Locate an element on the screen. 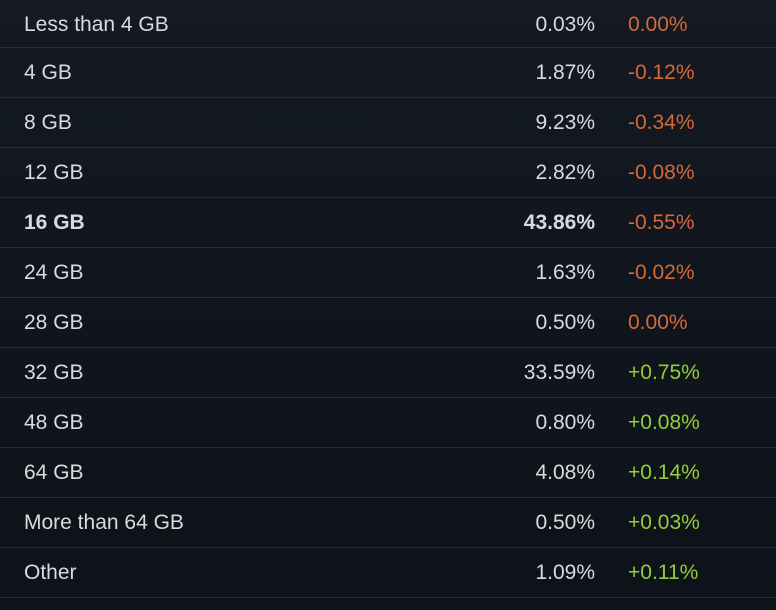  table-row-highlighted: 16 GB 43.86% -0.55% is located at coordinates (388, 223).